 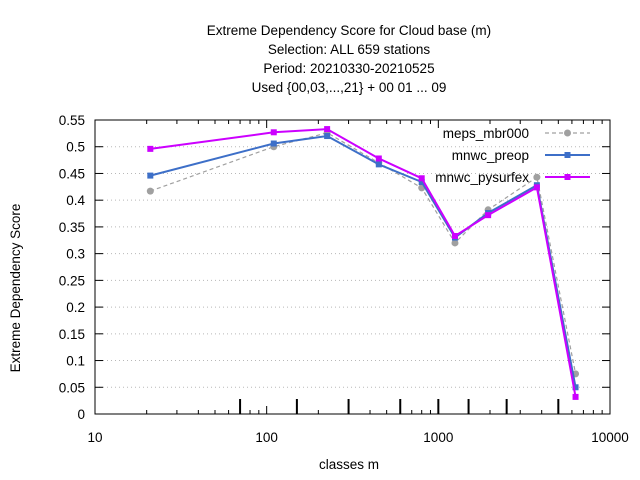 What do you see at coordinates (72, 280) in the screenshot?
I see `y-tick-label: 0.25` at bounding box center [72, 280].